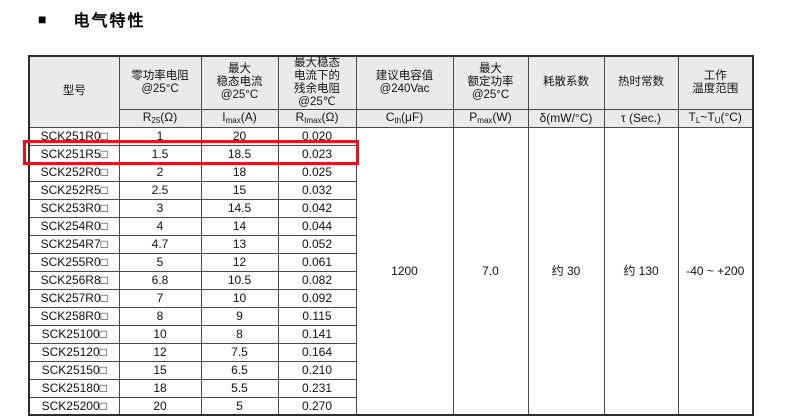 The height and width of the screenshot is (416, 785). I want to click on cell-rlmax: 0.044, so click(317, 226).